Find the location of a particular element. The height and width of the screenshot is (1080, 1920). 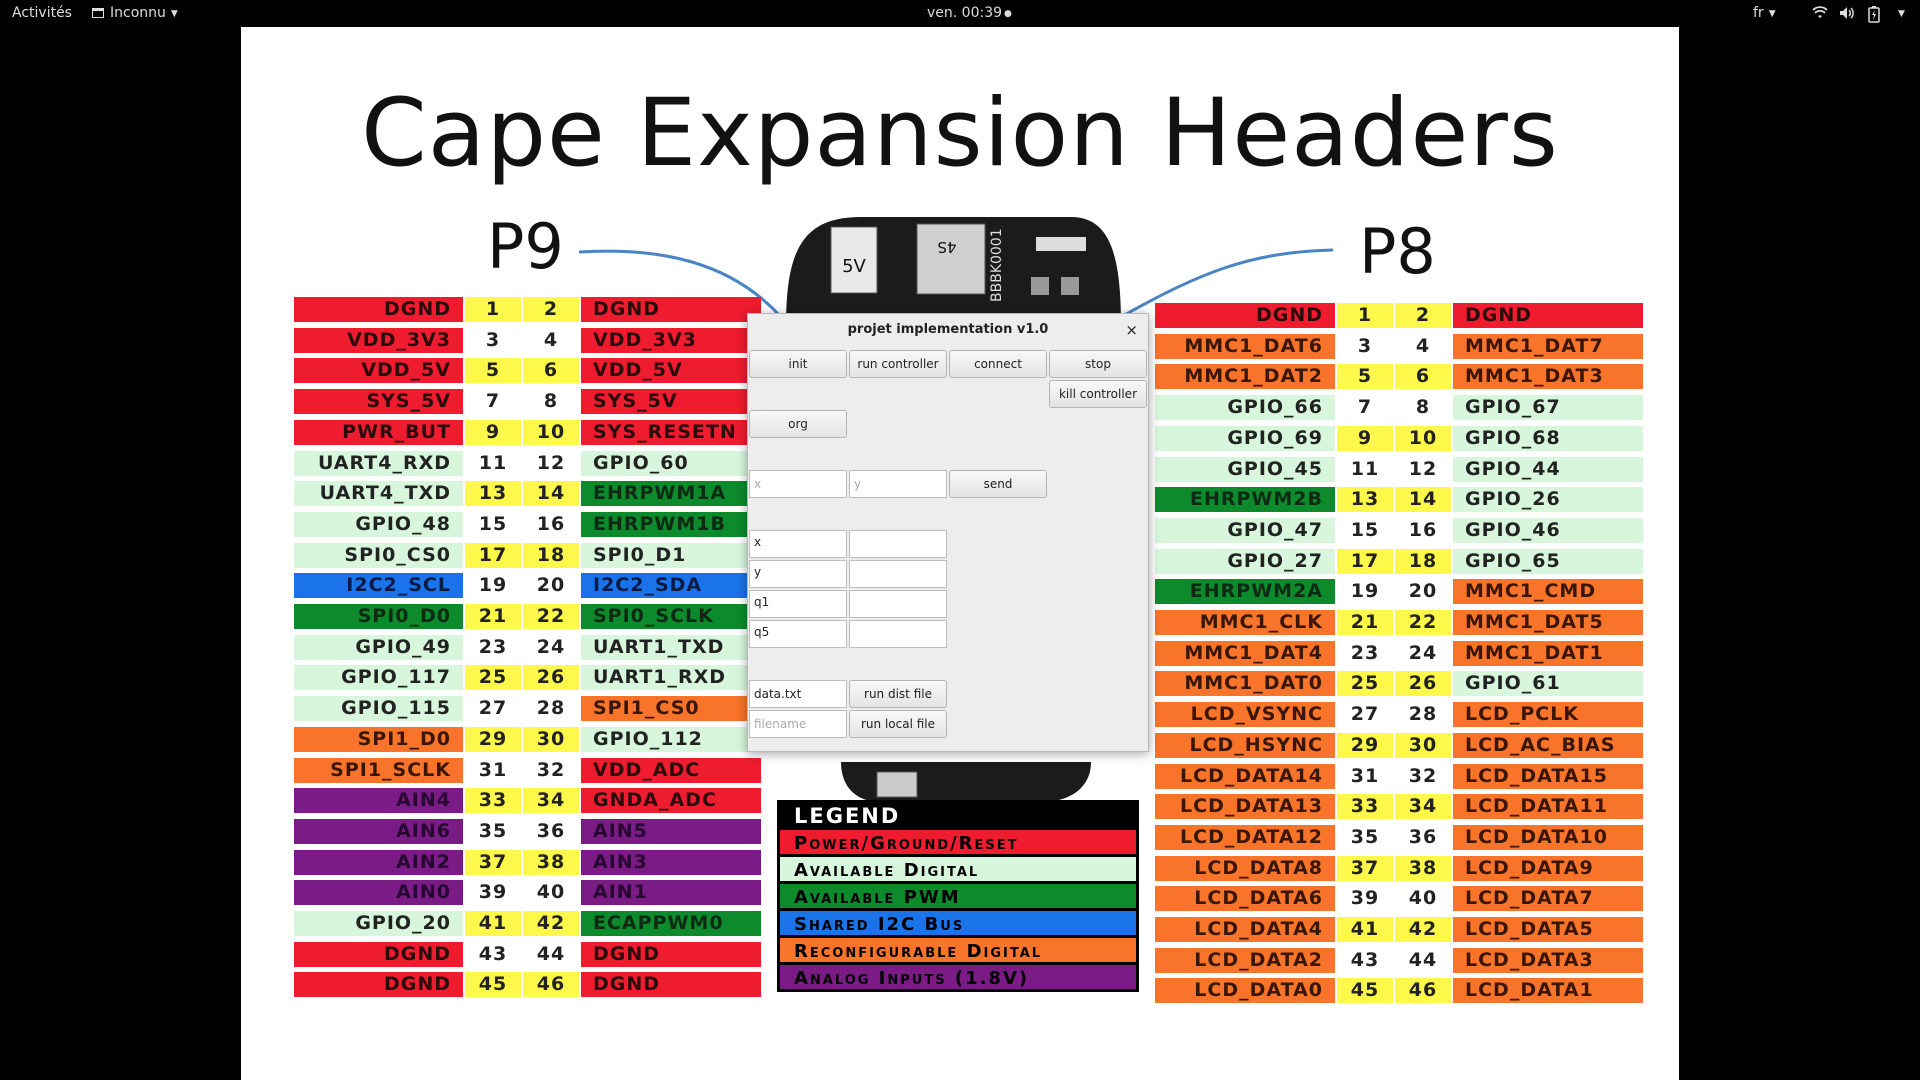

p8-pin-number-odd: 23 is located at coordinates (1365, 653).